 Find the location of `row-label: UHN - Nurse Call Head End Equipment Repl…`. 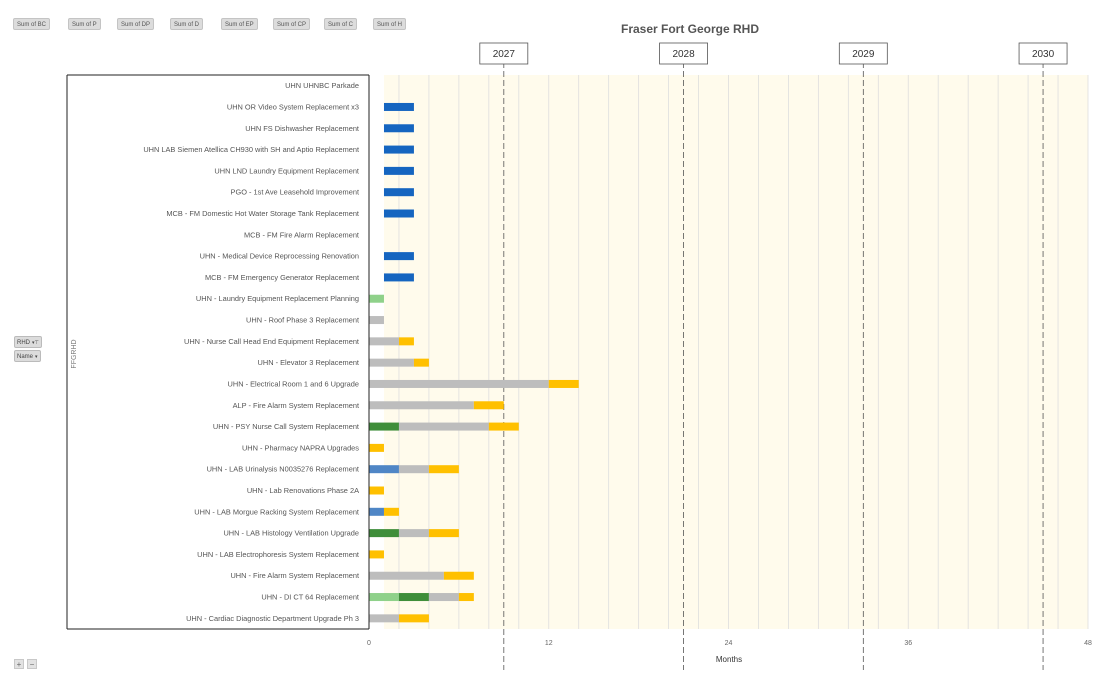

row-label: UHN - Nurse Call Head End Equipment Repl… is located at coordinates (271, 341).